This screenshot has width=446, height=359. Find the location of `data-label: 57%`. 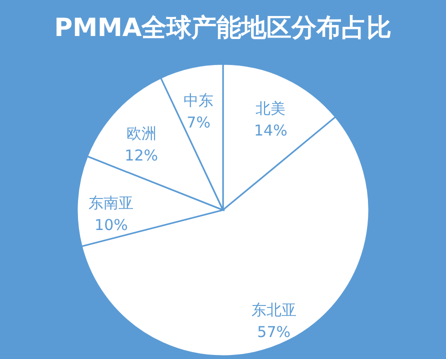

data-label: 57% is located at coordinates (274, 331).